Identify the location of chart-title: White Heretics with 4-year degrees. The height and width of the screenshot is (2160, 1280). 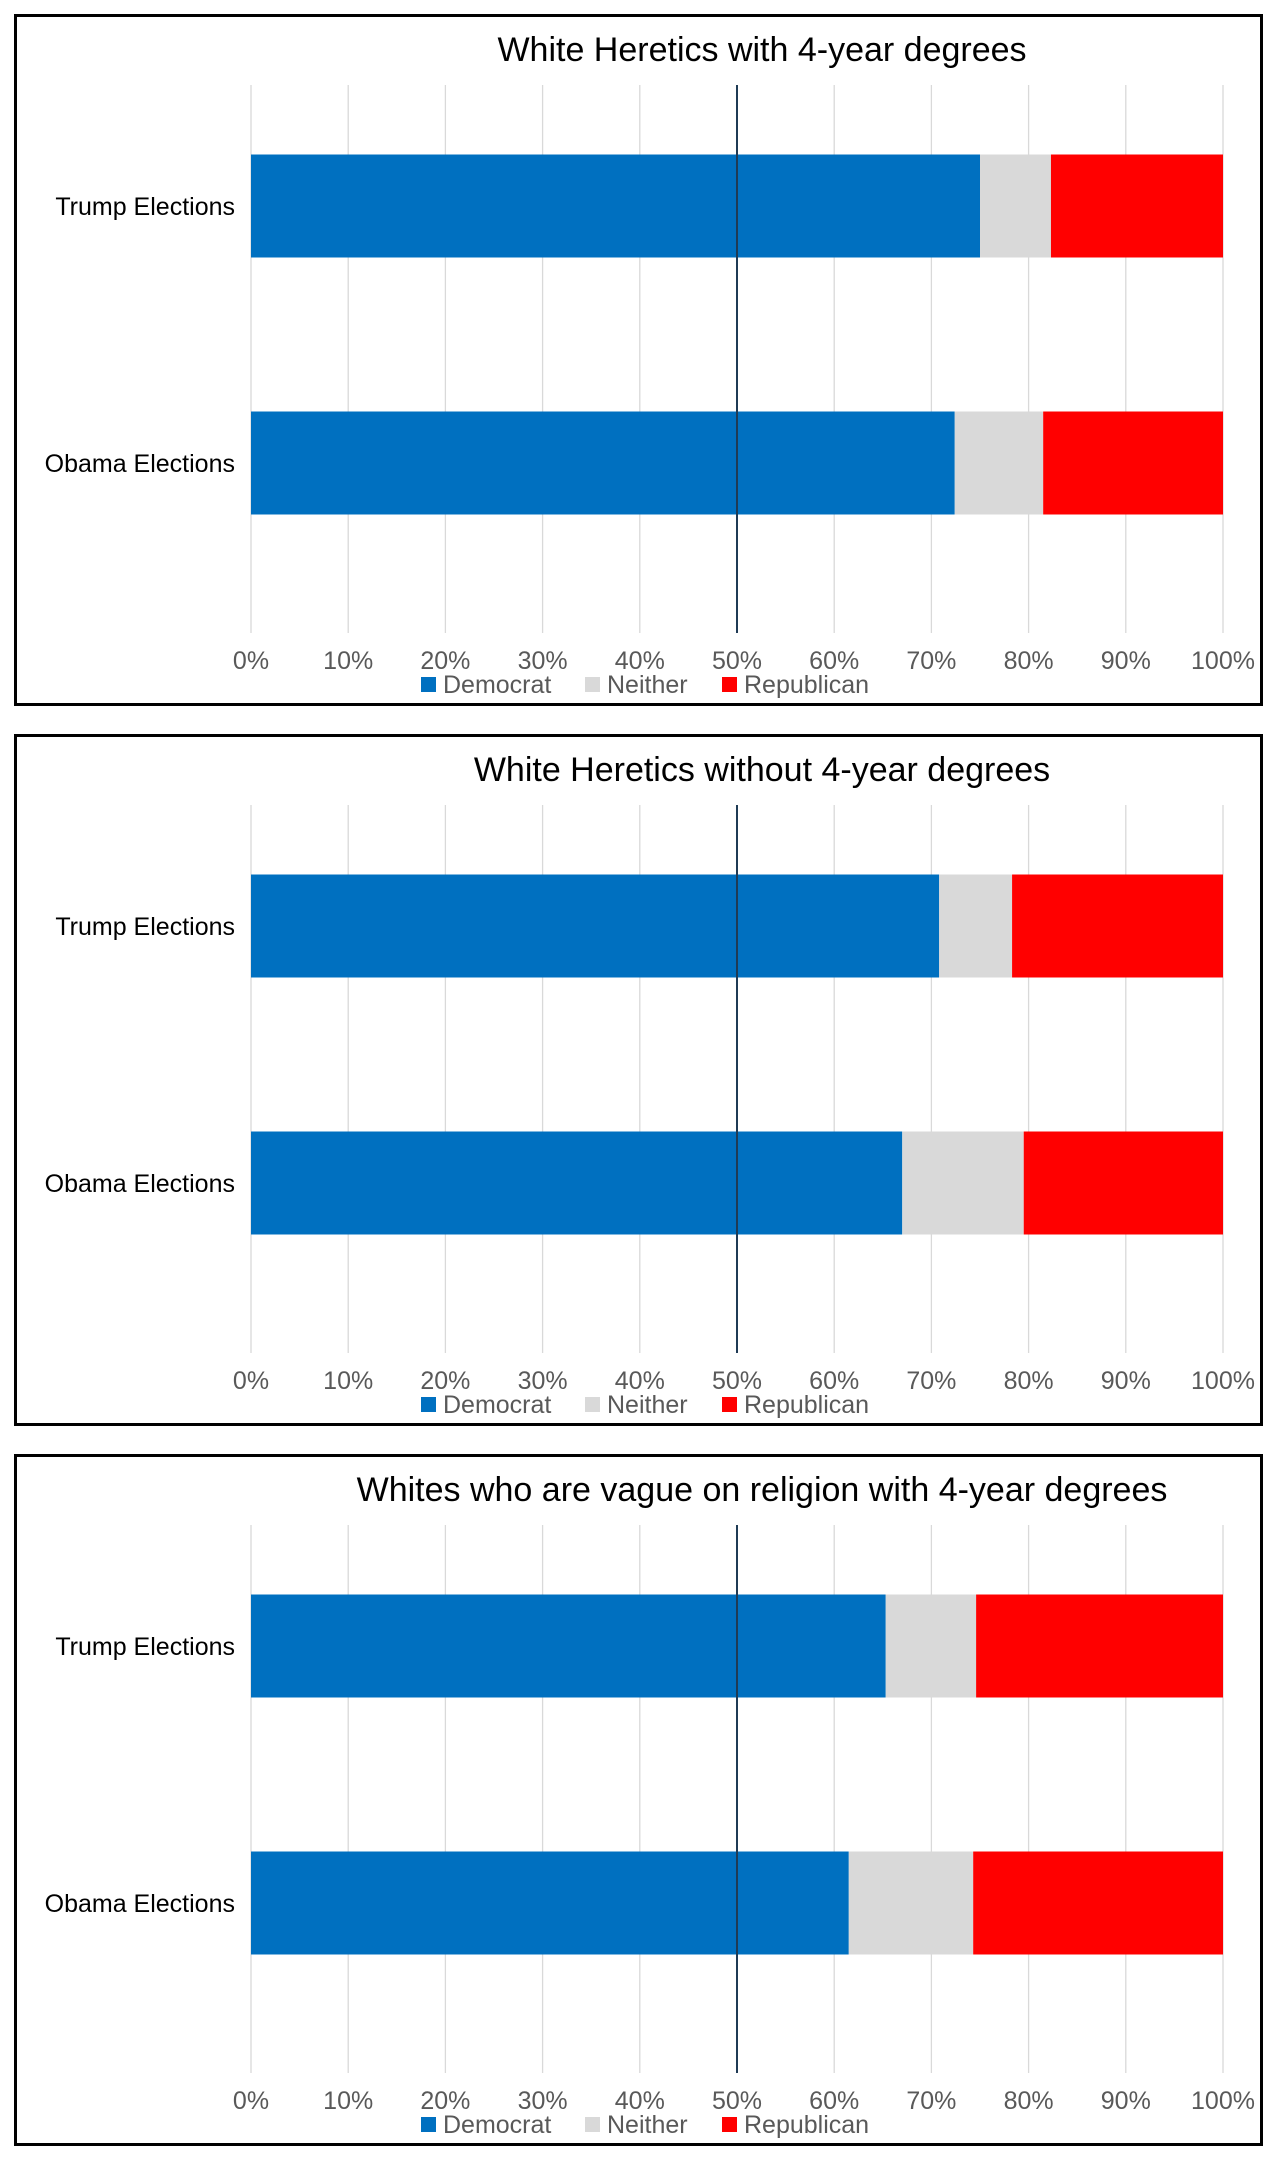
(761, 50).